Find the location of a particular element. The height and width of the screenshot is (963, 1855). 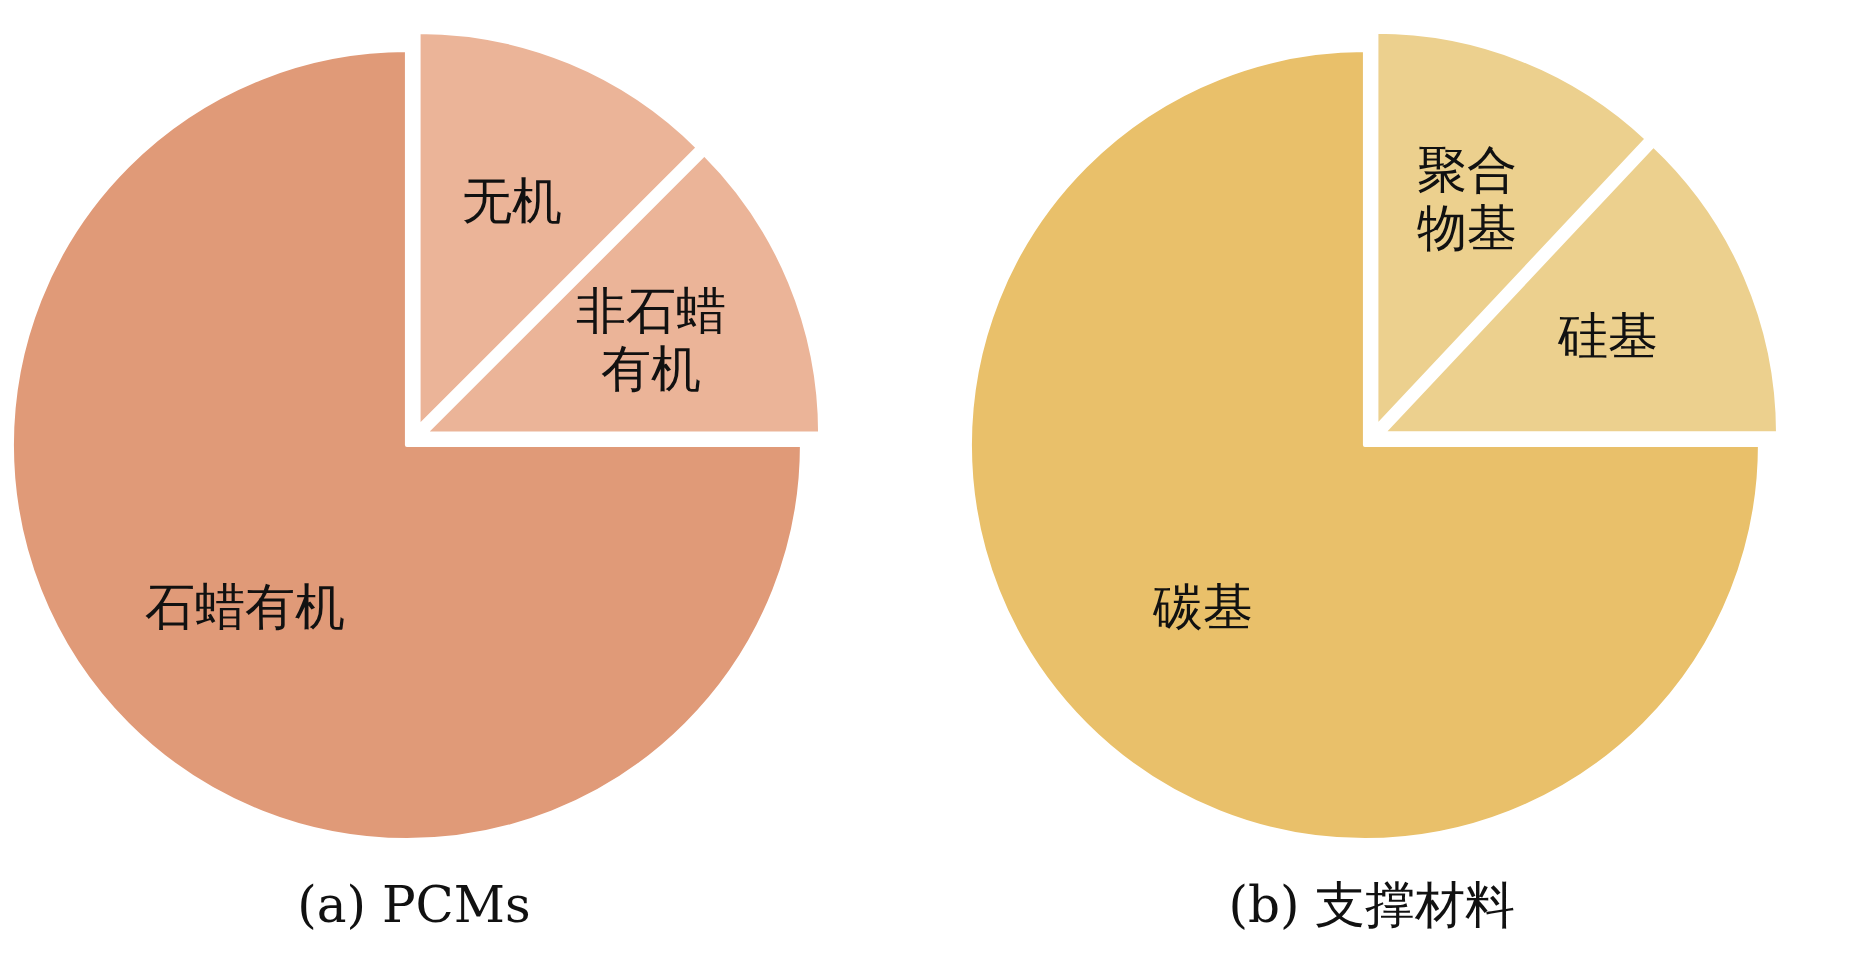

slice-label: 碳基 is located at coordinates (1202, 607).